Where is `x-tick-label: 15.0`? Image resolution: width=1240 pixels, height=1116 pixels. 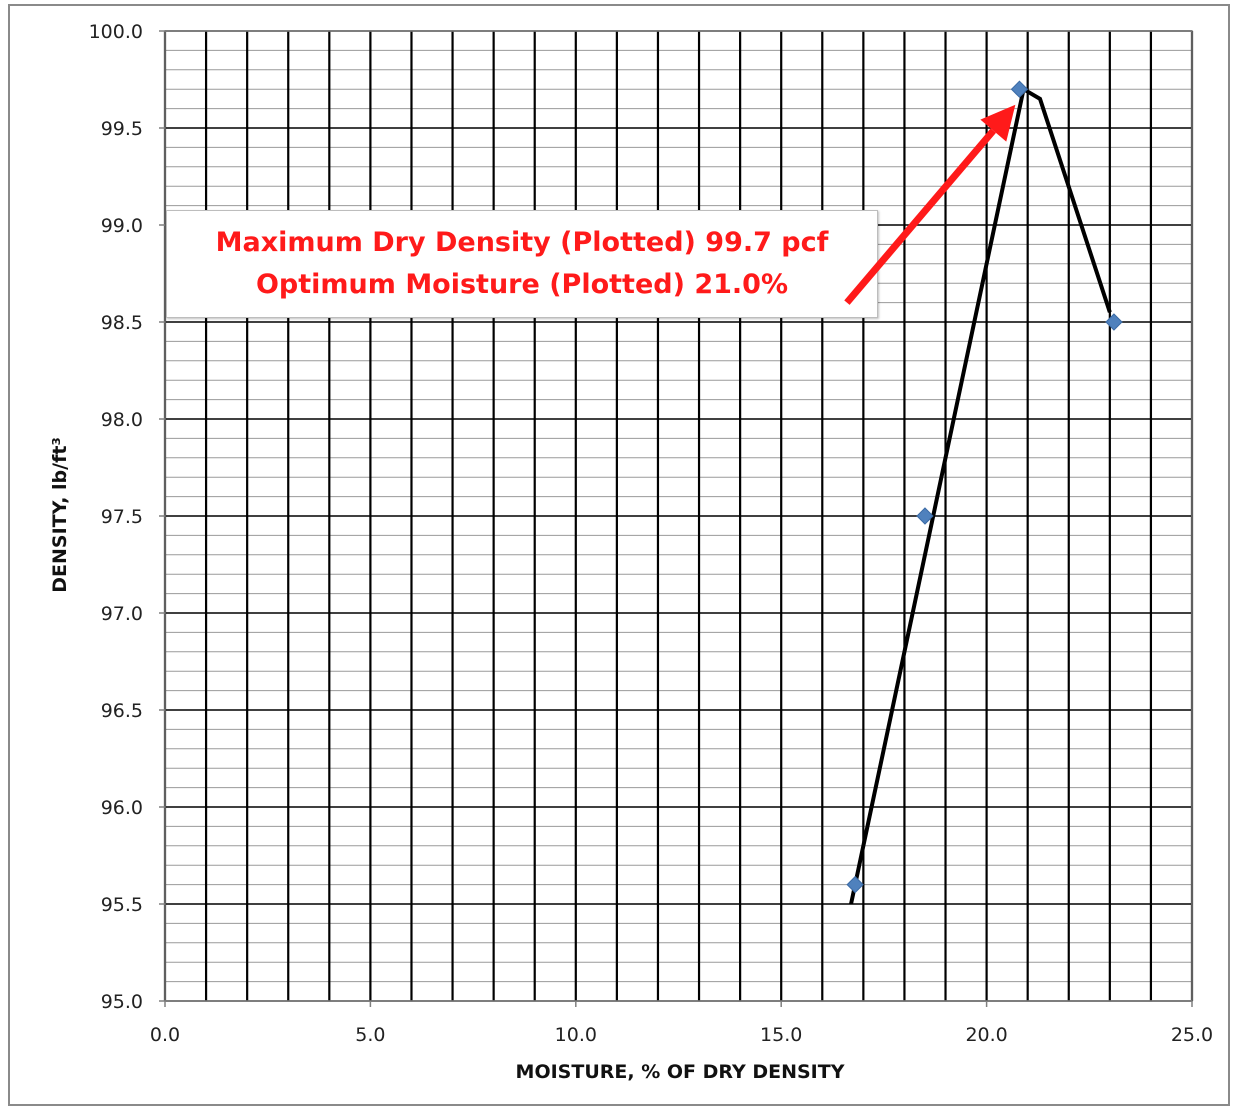
x-tick-label: 15.0 is located at coordinates (781, 1035).